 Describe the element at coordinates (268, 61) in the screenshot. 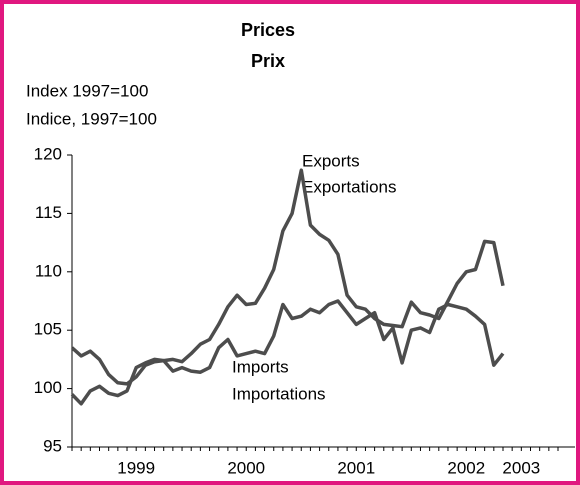

I see `chart-subtitle: Prix` at that location.